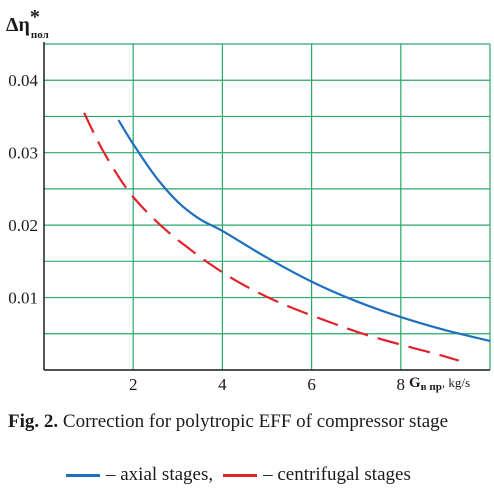  I want to click on y-tick-label: 0.04, so click(23, 80).